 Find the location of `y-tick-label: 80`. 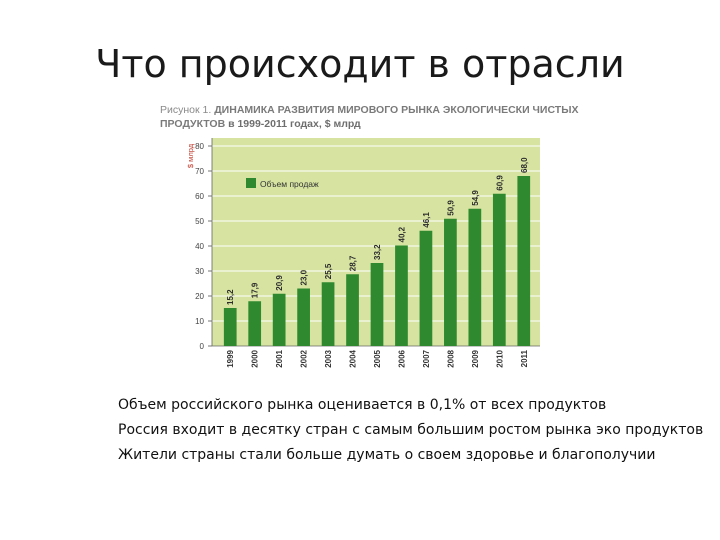

y-tick-label: 80 is located at coordinates (199, 146).